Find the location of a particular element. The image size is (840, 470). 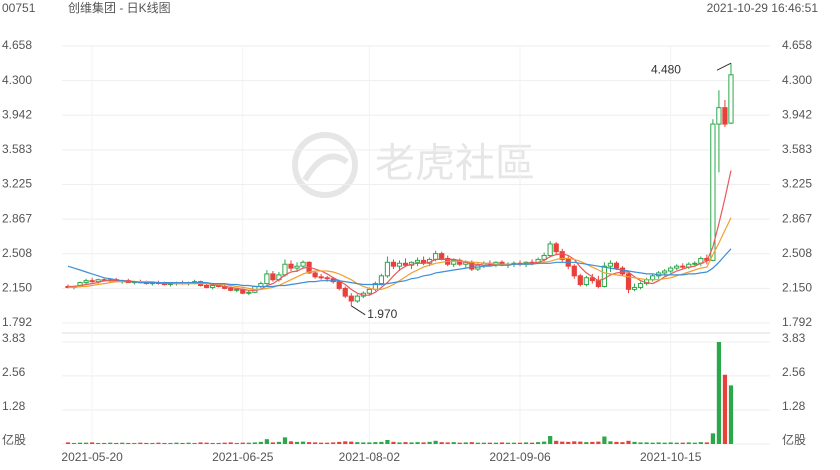

y-tick-label-right: 2.508 is located at coordinates (797, 253).